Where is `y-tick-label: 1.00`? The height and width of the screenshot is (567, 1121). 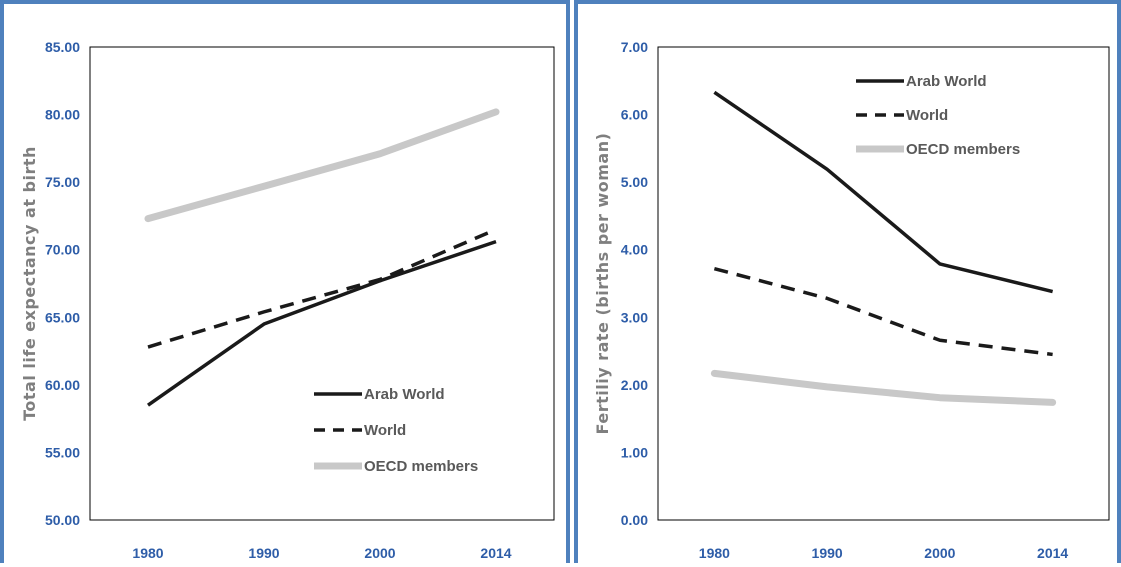 y-tick-label: 1.00 is located at coordinates (634, 452).